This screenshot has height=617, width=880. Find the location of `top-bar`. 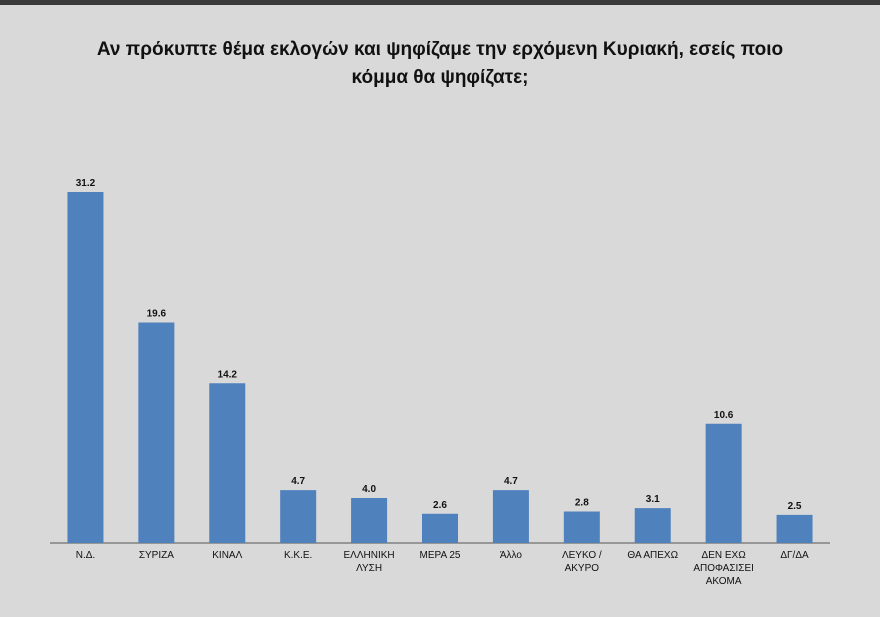

top-bar is located at coordinates (440, 2).